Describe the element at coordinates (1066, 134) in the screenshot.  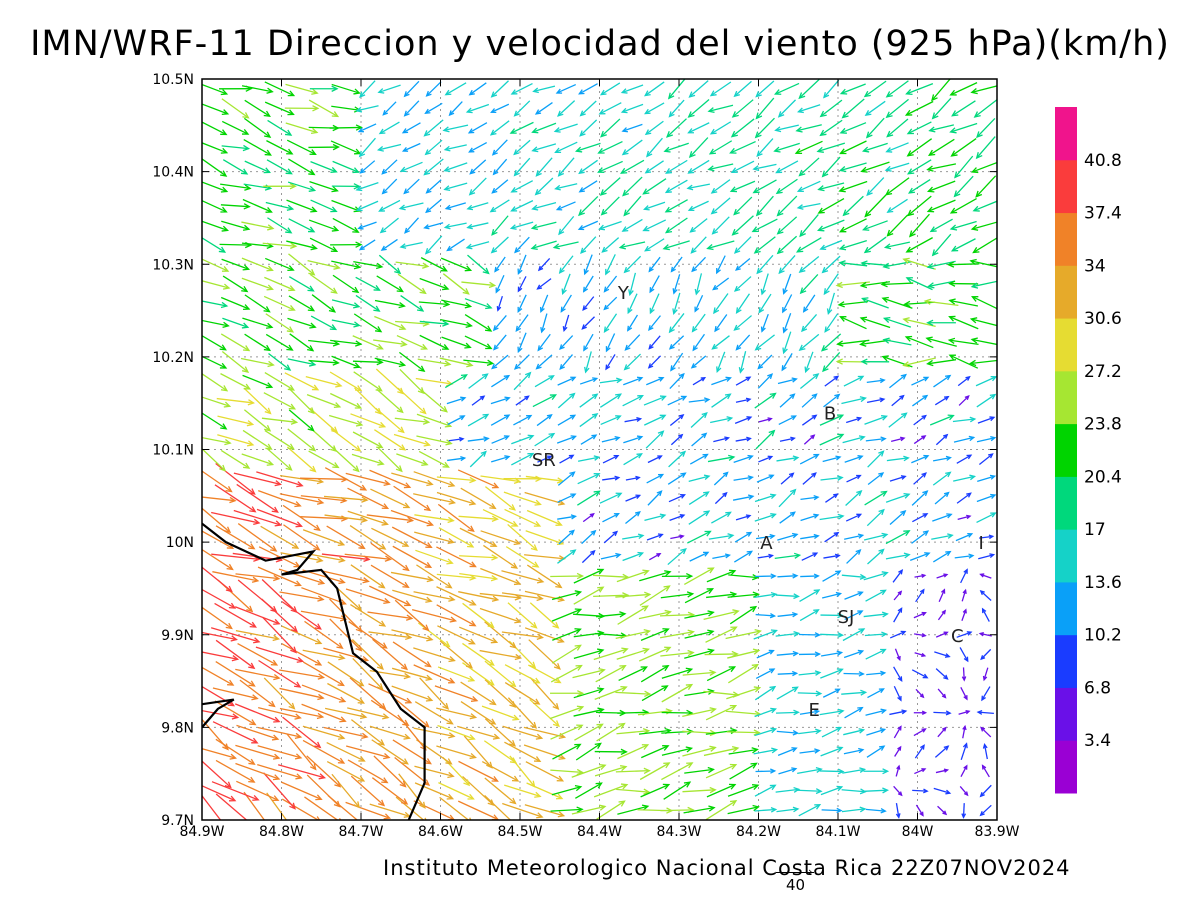
I see `colorbar-segment` at that location.